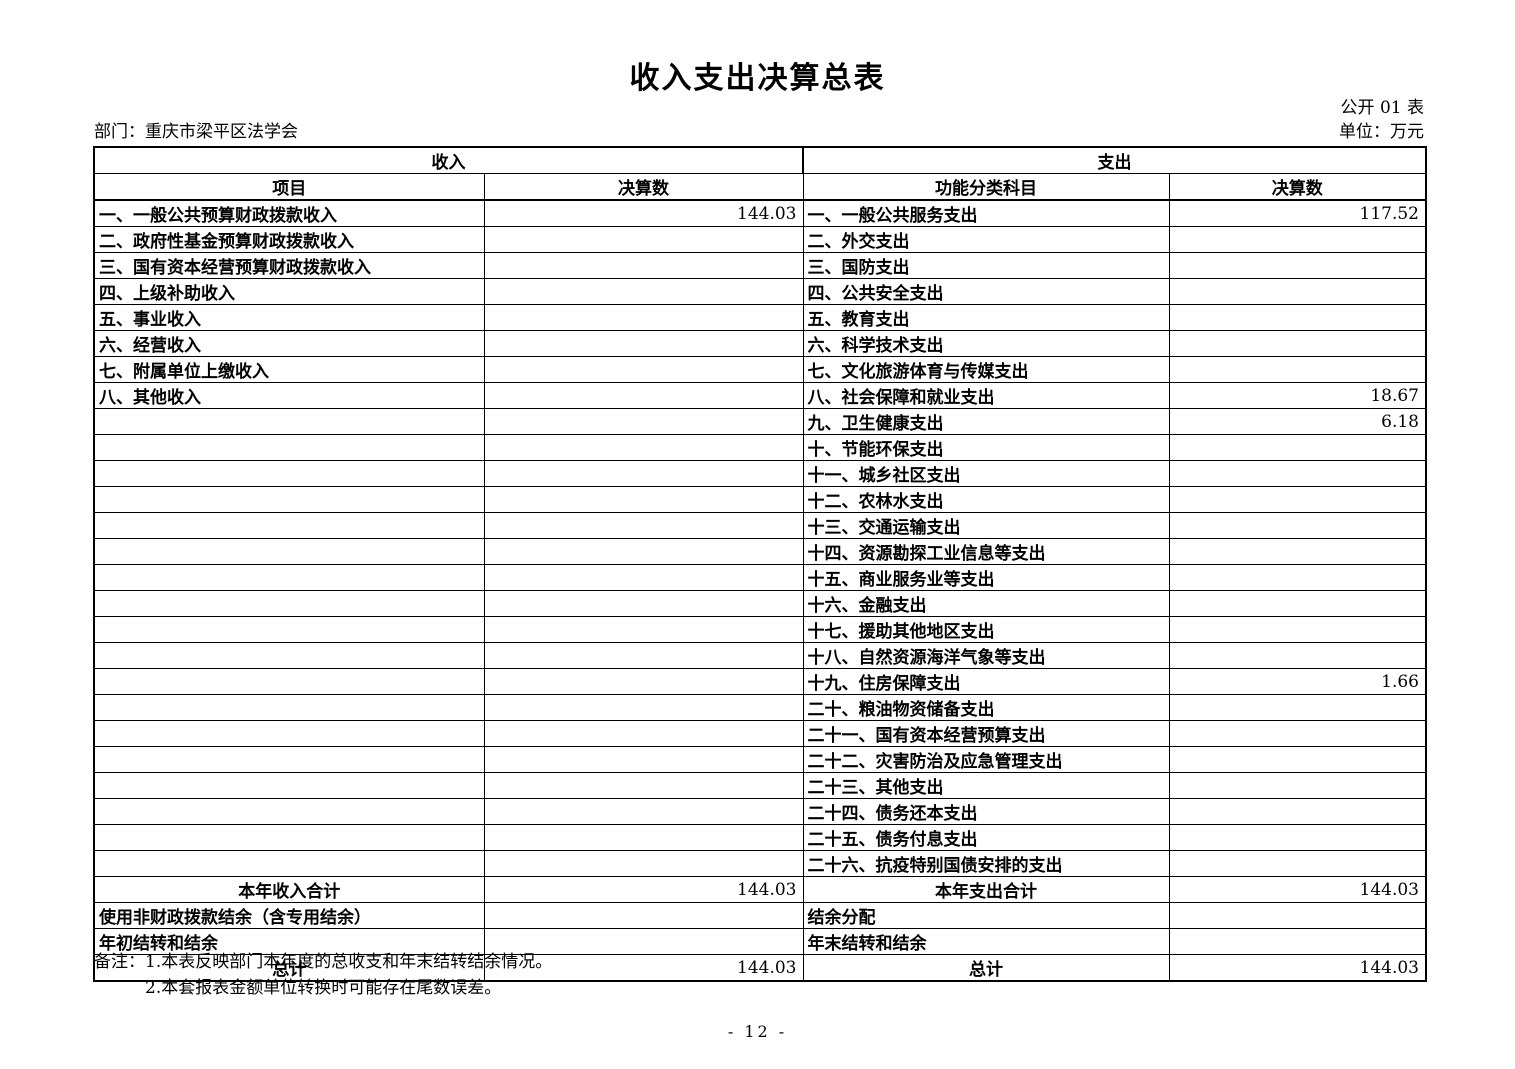 This screenshot has height=1069, width=1515. I want to click on table-code: 公开 01 表, so click(1382, 108).